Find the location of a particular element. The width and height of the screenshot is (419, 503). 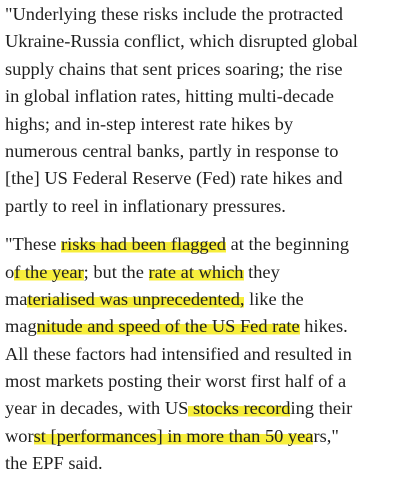

text-run: o is located at coordinates (10, 271).